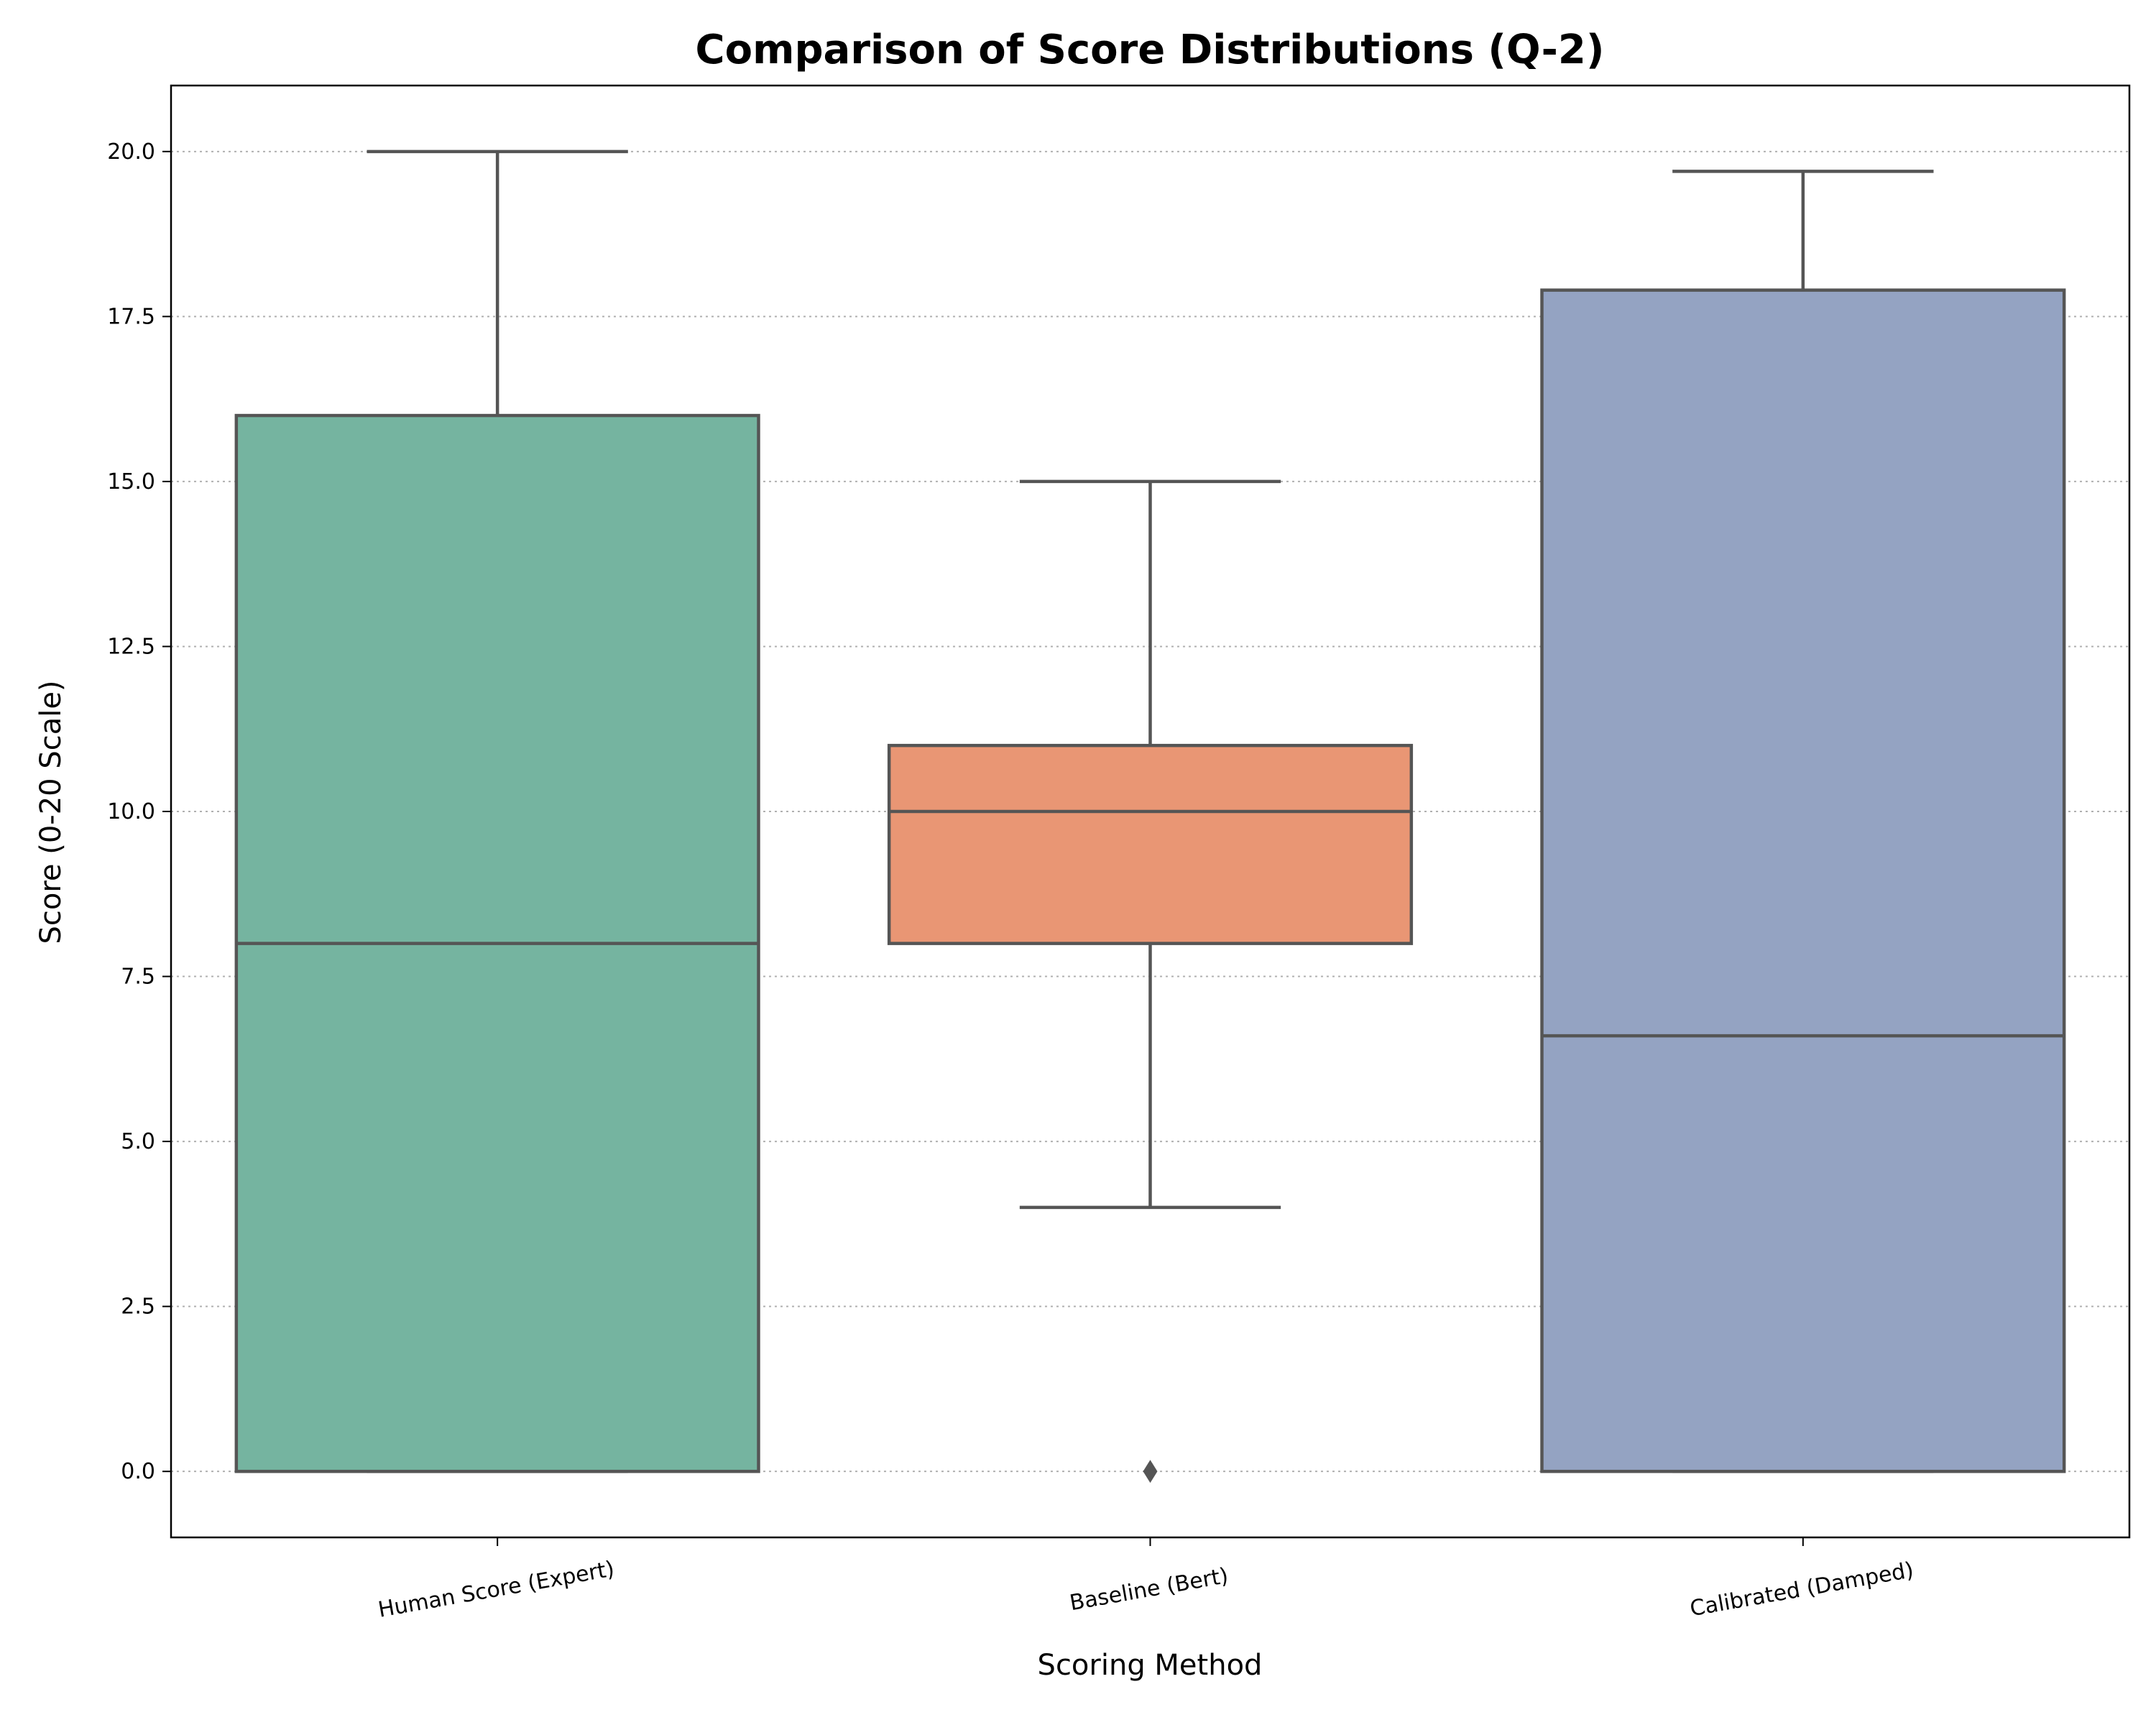  What do you see at coordinates (138, 1307) in the screenshot?
I see `y-tick-label: 2.5` at bounding box center [138, 1307].